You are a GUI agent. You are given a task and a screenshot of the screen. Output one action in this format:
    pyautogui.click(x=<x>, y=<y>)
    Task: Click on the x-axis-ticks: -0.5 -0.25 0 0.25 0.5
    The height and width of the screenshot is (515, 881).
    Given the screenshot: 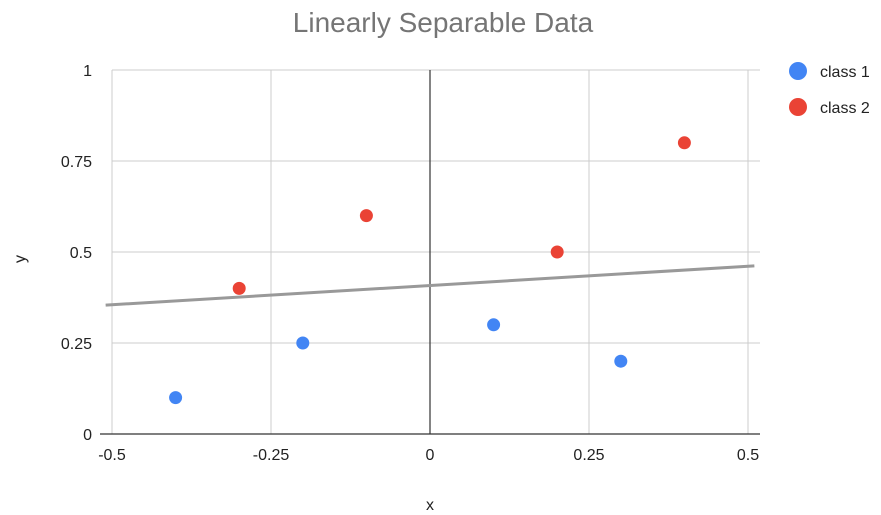 What is the action you would take?
    pyautogui.click(x=428, y=455)
    